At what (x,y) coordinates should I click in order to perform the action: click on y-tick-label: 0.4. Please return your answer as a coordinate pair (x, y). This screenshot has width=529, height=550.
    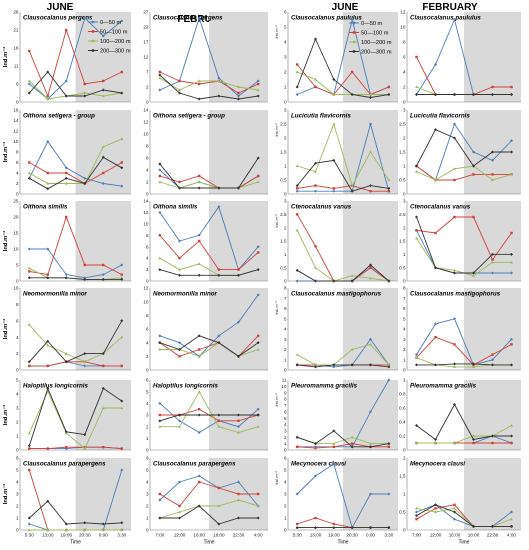
    Looking at the image, I should click on (402, 422).